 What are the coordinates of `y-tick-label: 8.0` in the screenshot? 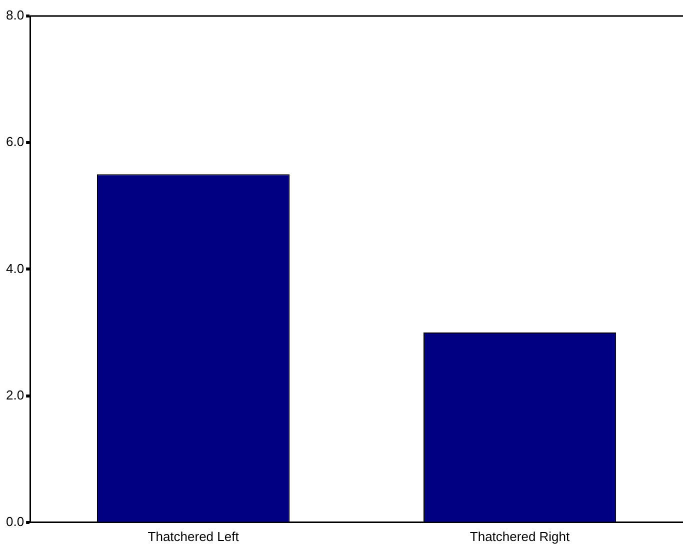 It's located at (15, 15).